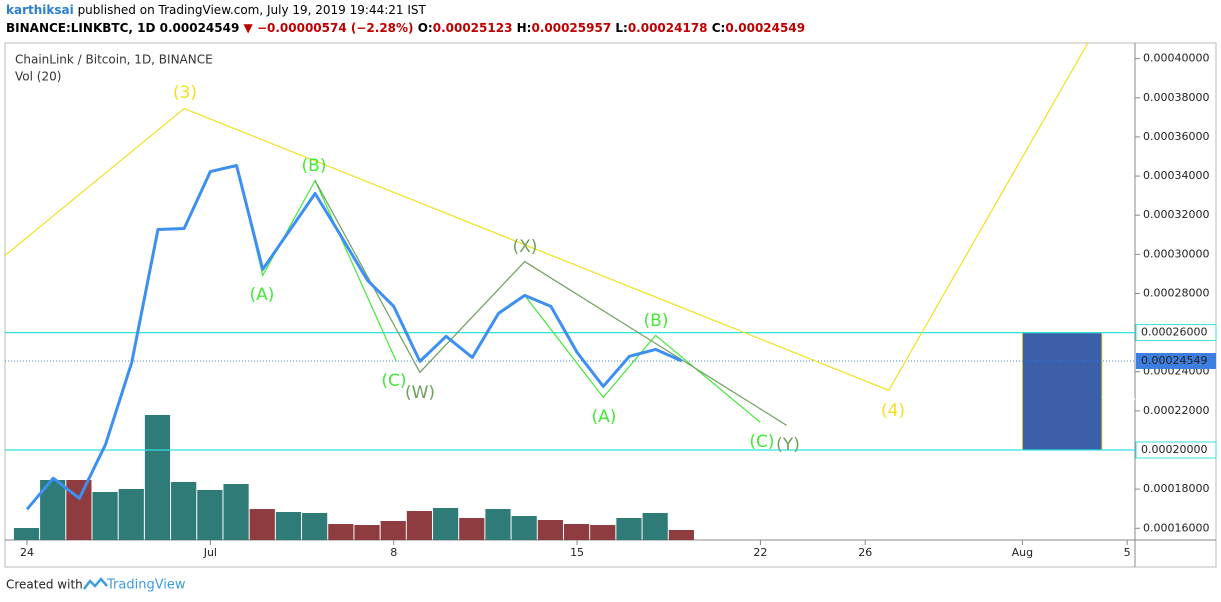 Image resolution: width=1221 pixels, height=602 pixels. I want to click on y-tick-label: 0.00036000, so click(1176, 136).